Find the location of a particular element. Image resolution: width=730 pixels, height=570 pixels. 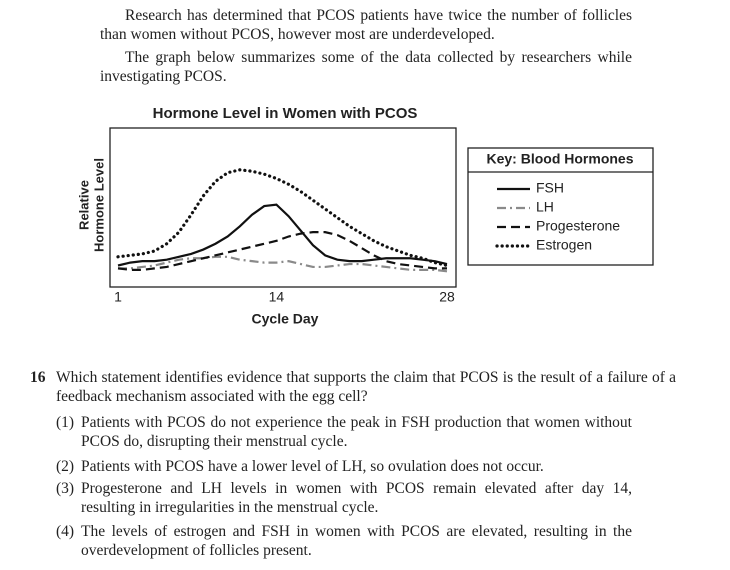

legend-label: FSH is located at coordinates (550, 188).